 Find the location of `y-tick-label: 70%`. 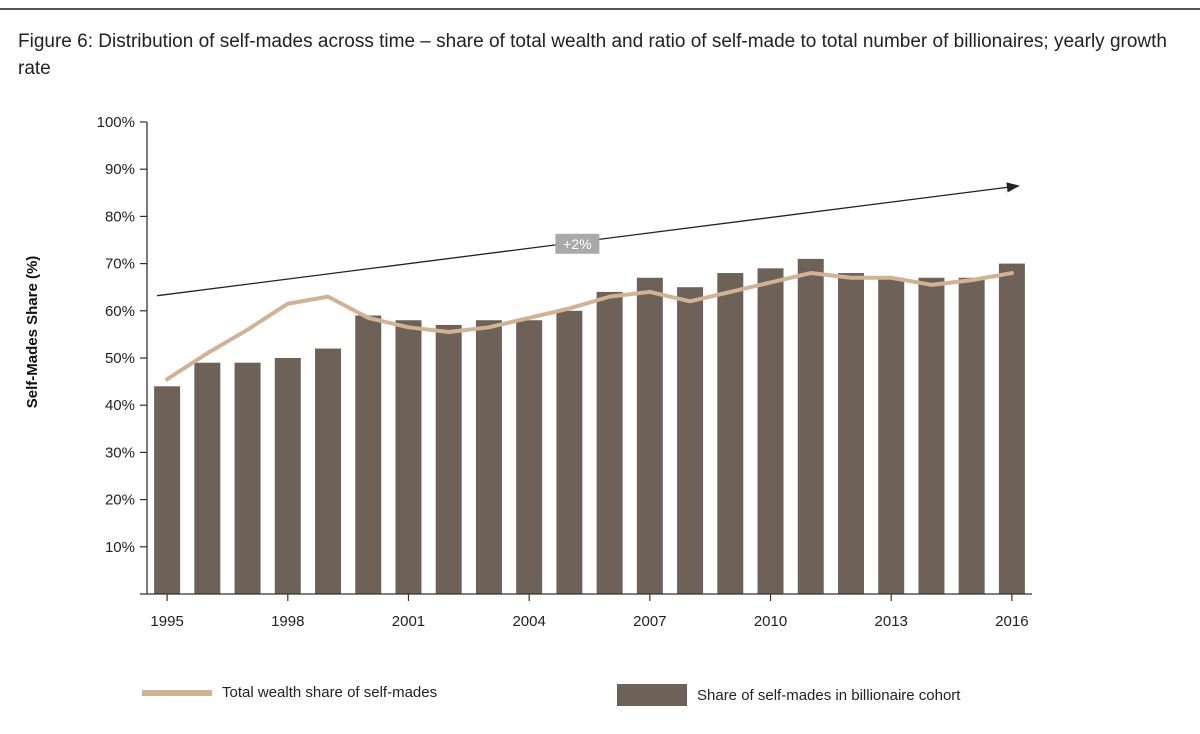

y-tick-label: 70% is located at coordinates (120, 264).